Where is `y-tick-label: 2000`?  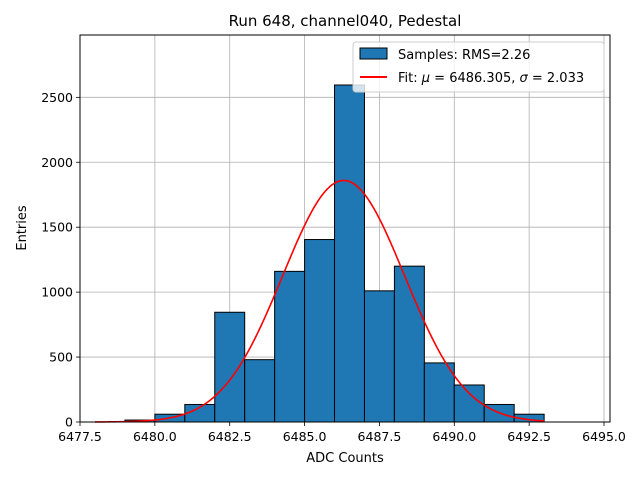
y-tick-label: 2000 is located at coordinates (57, 162).